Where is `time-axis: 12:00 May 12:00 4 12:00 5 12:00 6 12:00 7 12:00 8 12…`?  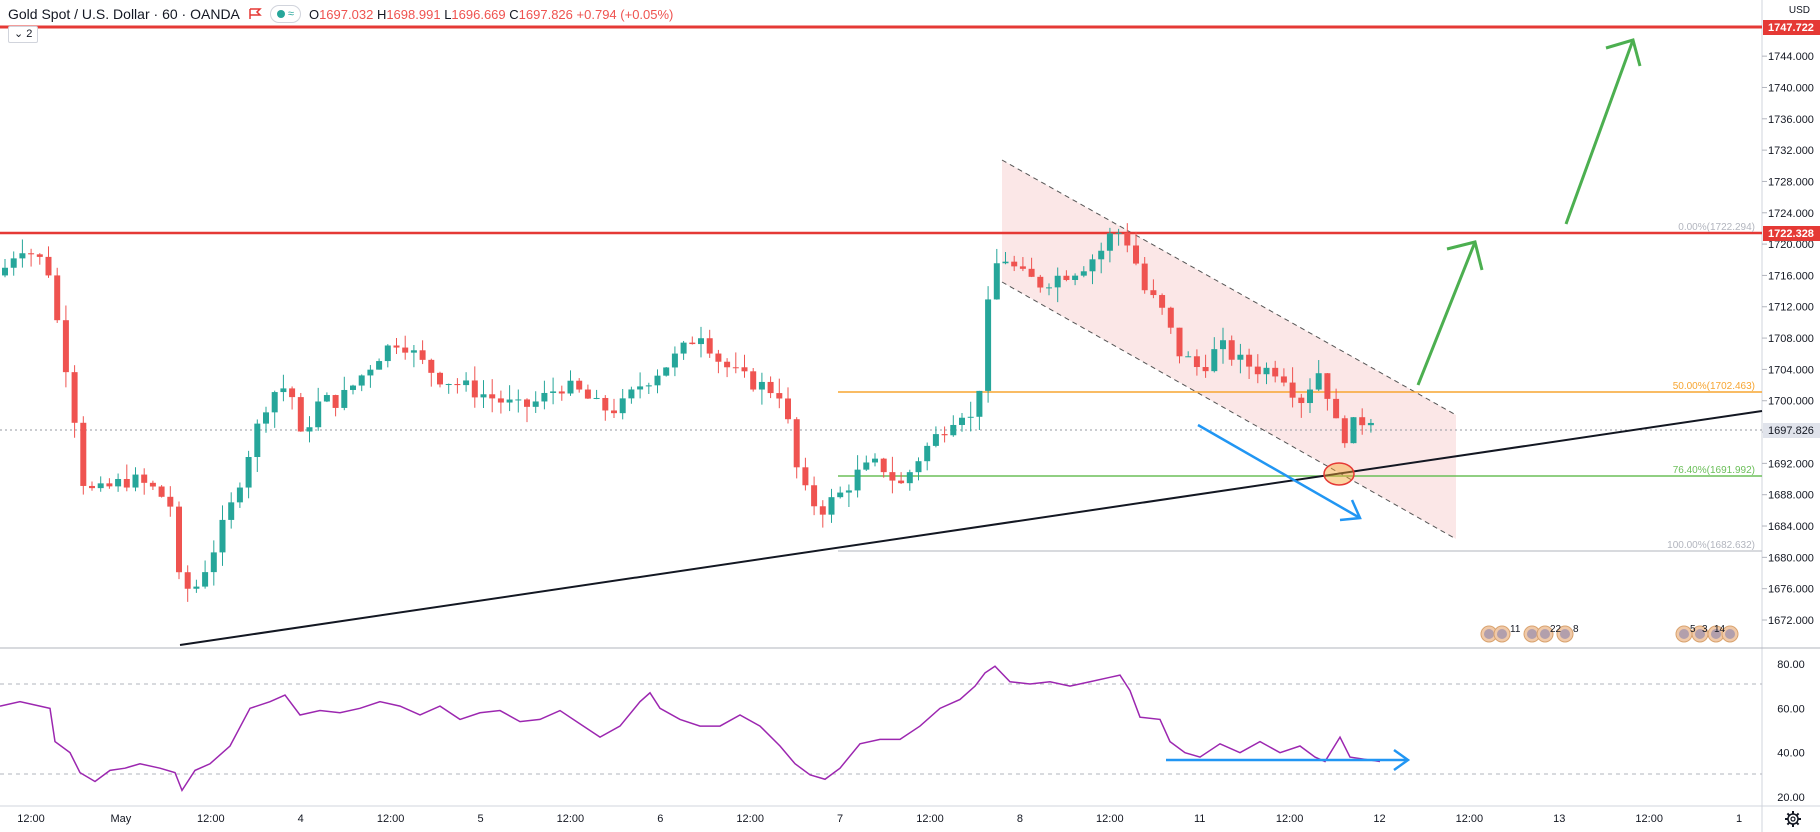 time-axis: 12:00 May 12:00 4 12:00 5 12:00 6 12:00 7 12:00 8 12… is located at coordinates (879, 819).